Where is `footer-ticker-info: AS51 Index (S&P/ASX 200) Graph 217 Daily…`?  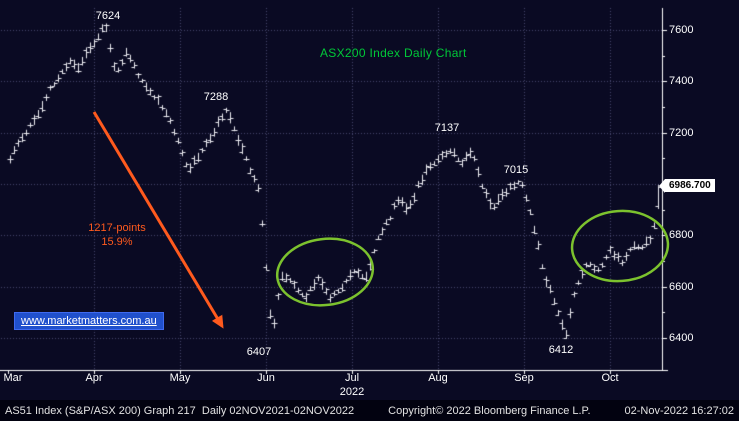 footer-ticker-info: AS51 Index (S&P/ASX 200) Graph 217 Daily… is located at coordinates (180, 410).